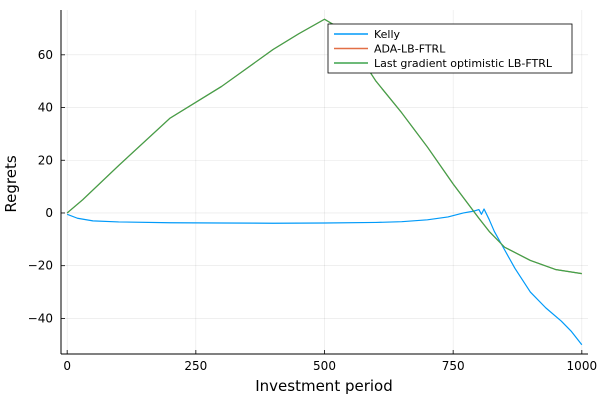 This screenshot has width=600, height=404. What do you see at coordinates (324, 366) in the screenshot?
I see `x-tick-label: 500` at bounding box center [324, 366].